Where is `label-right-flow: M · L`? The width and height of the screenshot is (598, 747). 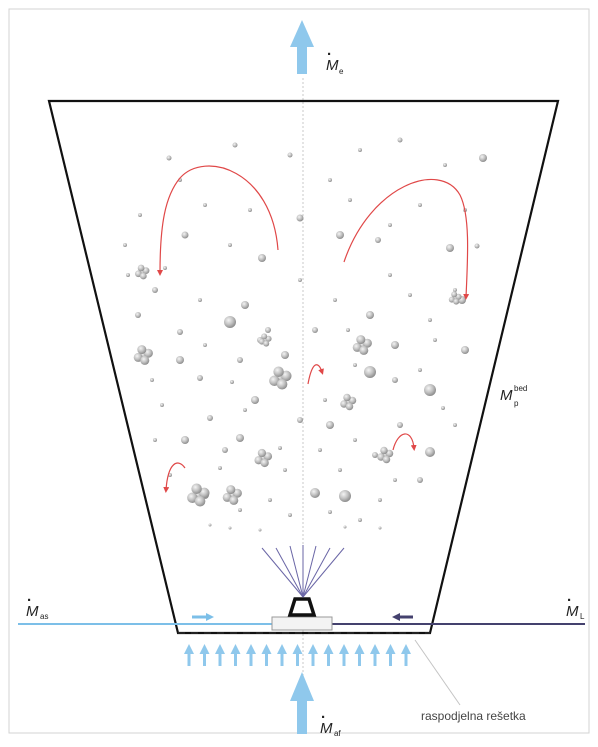
label-right-flow: M · L is located at coordinates (575, 606).